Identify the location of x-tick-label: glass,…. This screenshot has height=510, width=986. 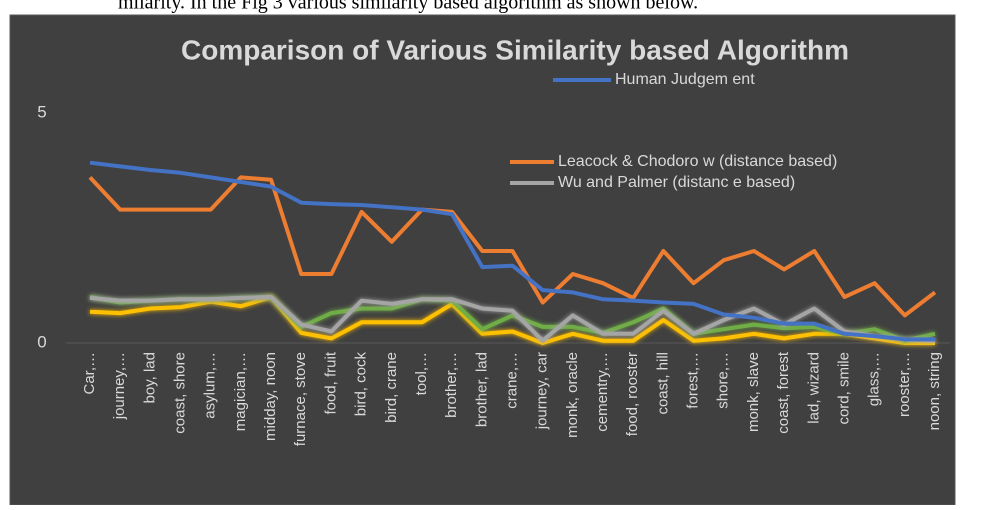
(874, 379).